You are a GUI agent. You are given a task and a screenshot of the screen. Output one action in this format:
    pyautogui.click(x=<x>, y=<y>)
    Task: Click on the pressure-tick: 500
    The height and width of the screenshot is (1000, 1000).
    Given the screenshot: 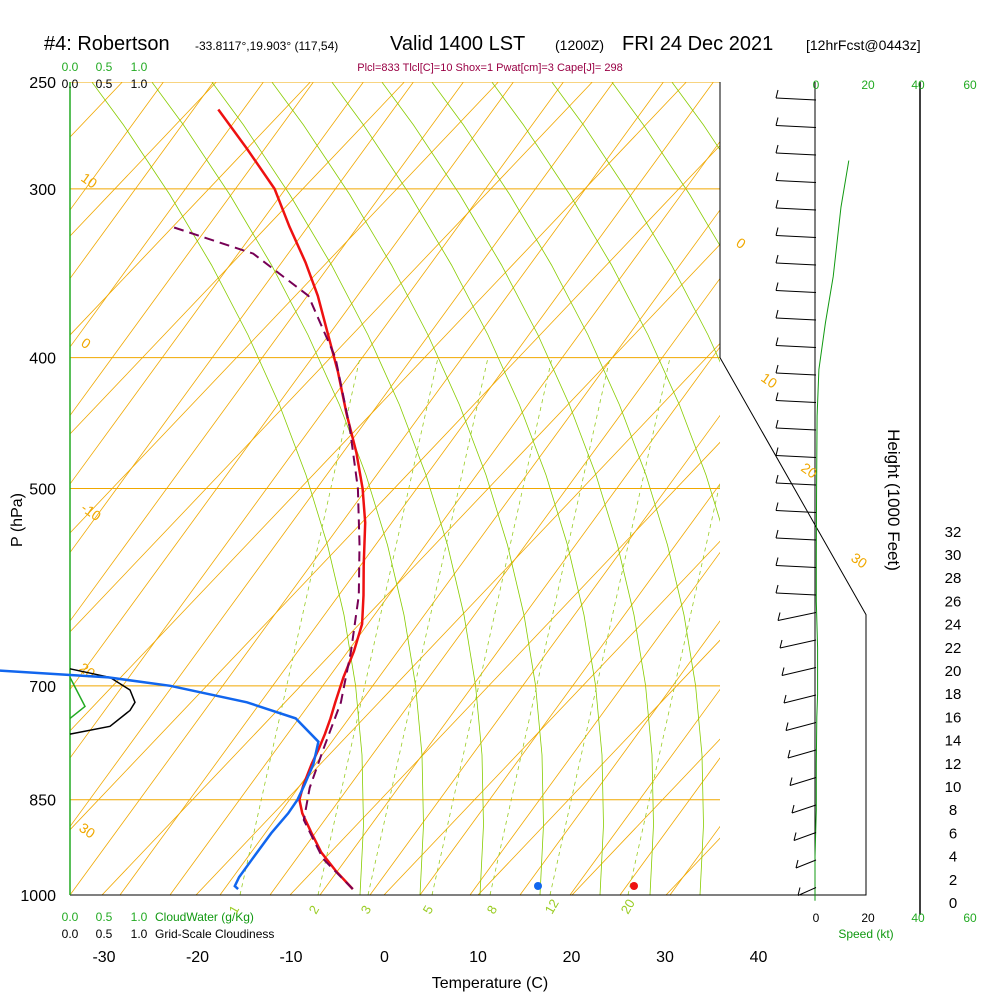 What is the action you would take?
    pyautogui.click(x=42, y=490)
    